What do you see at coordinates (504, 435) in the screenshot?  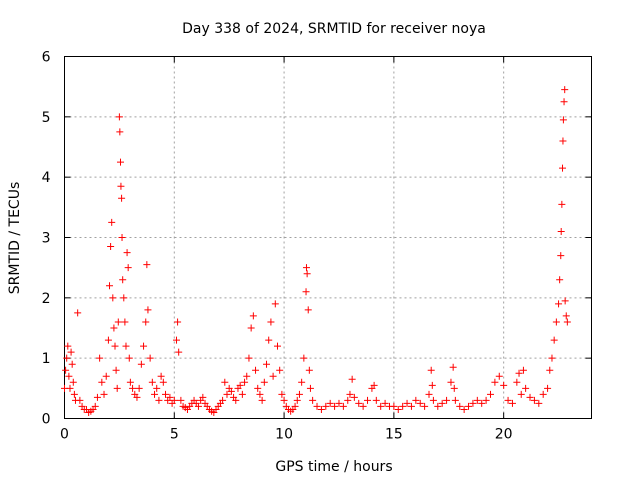 I see `x-tick-label: 20` at bounding box center [504, 435].